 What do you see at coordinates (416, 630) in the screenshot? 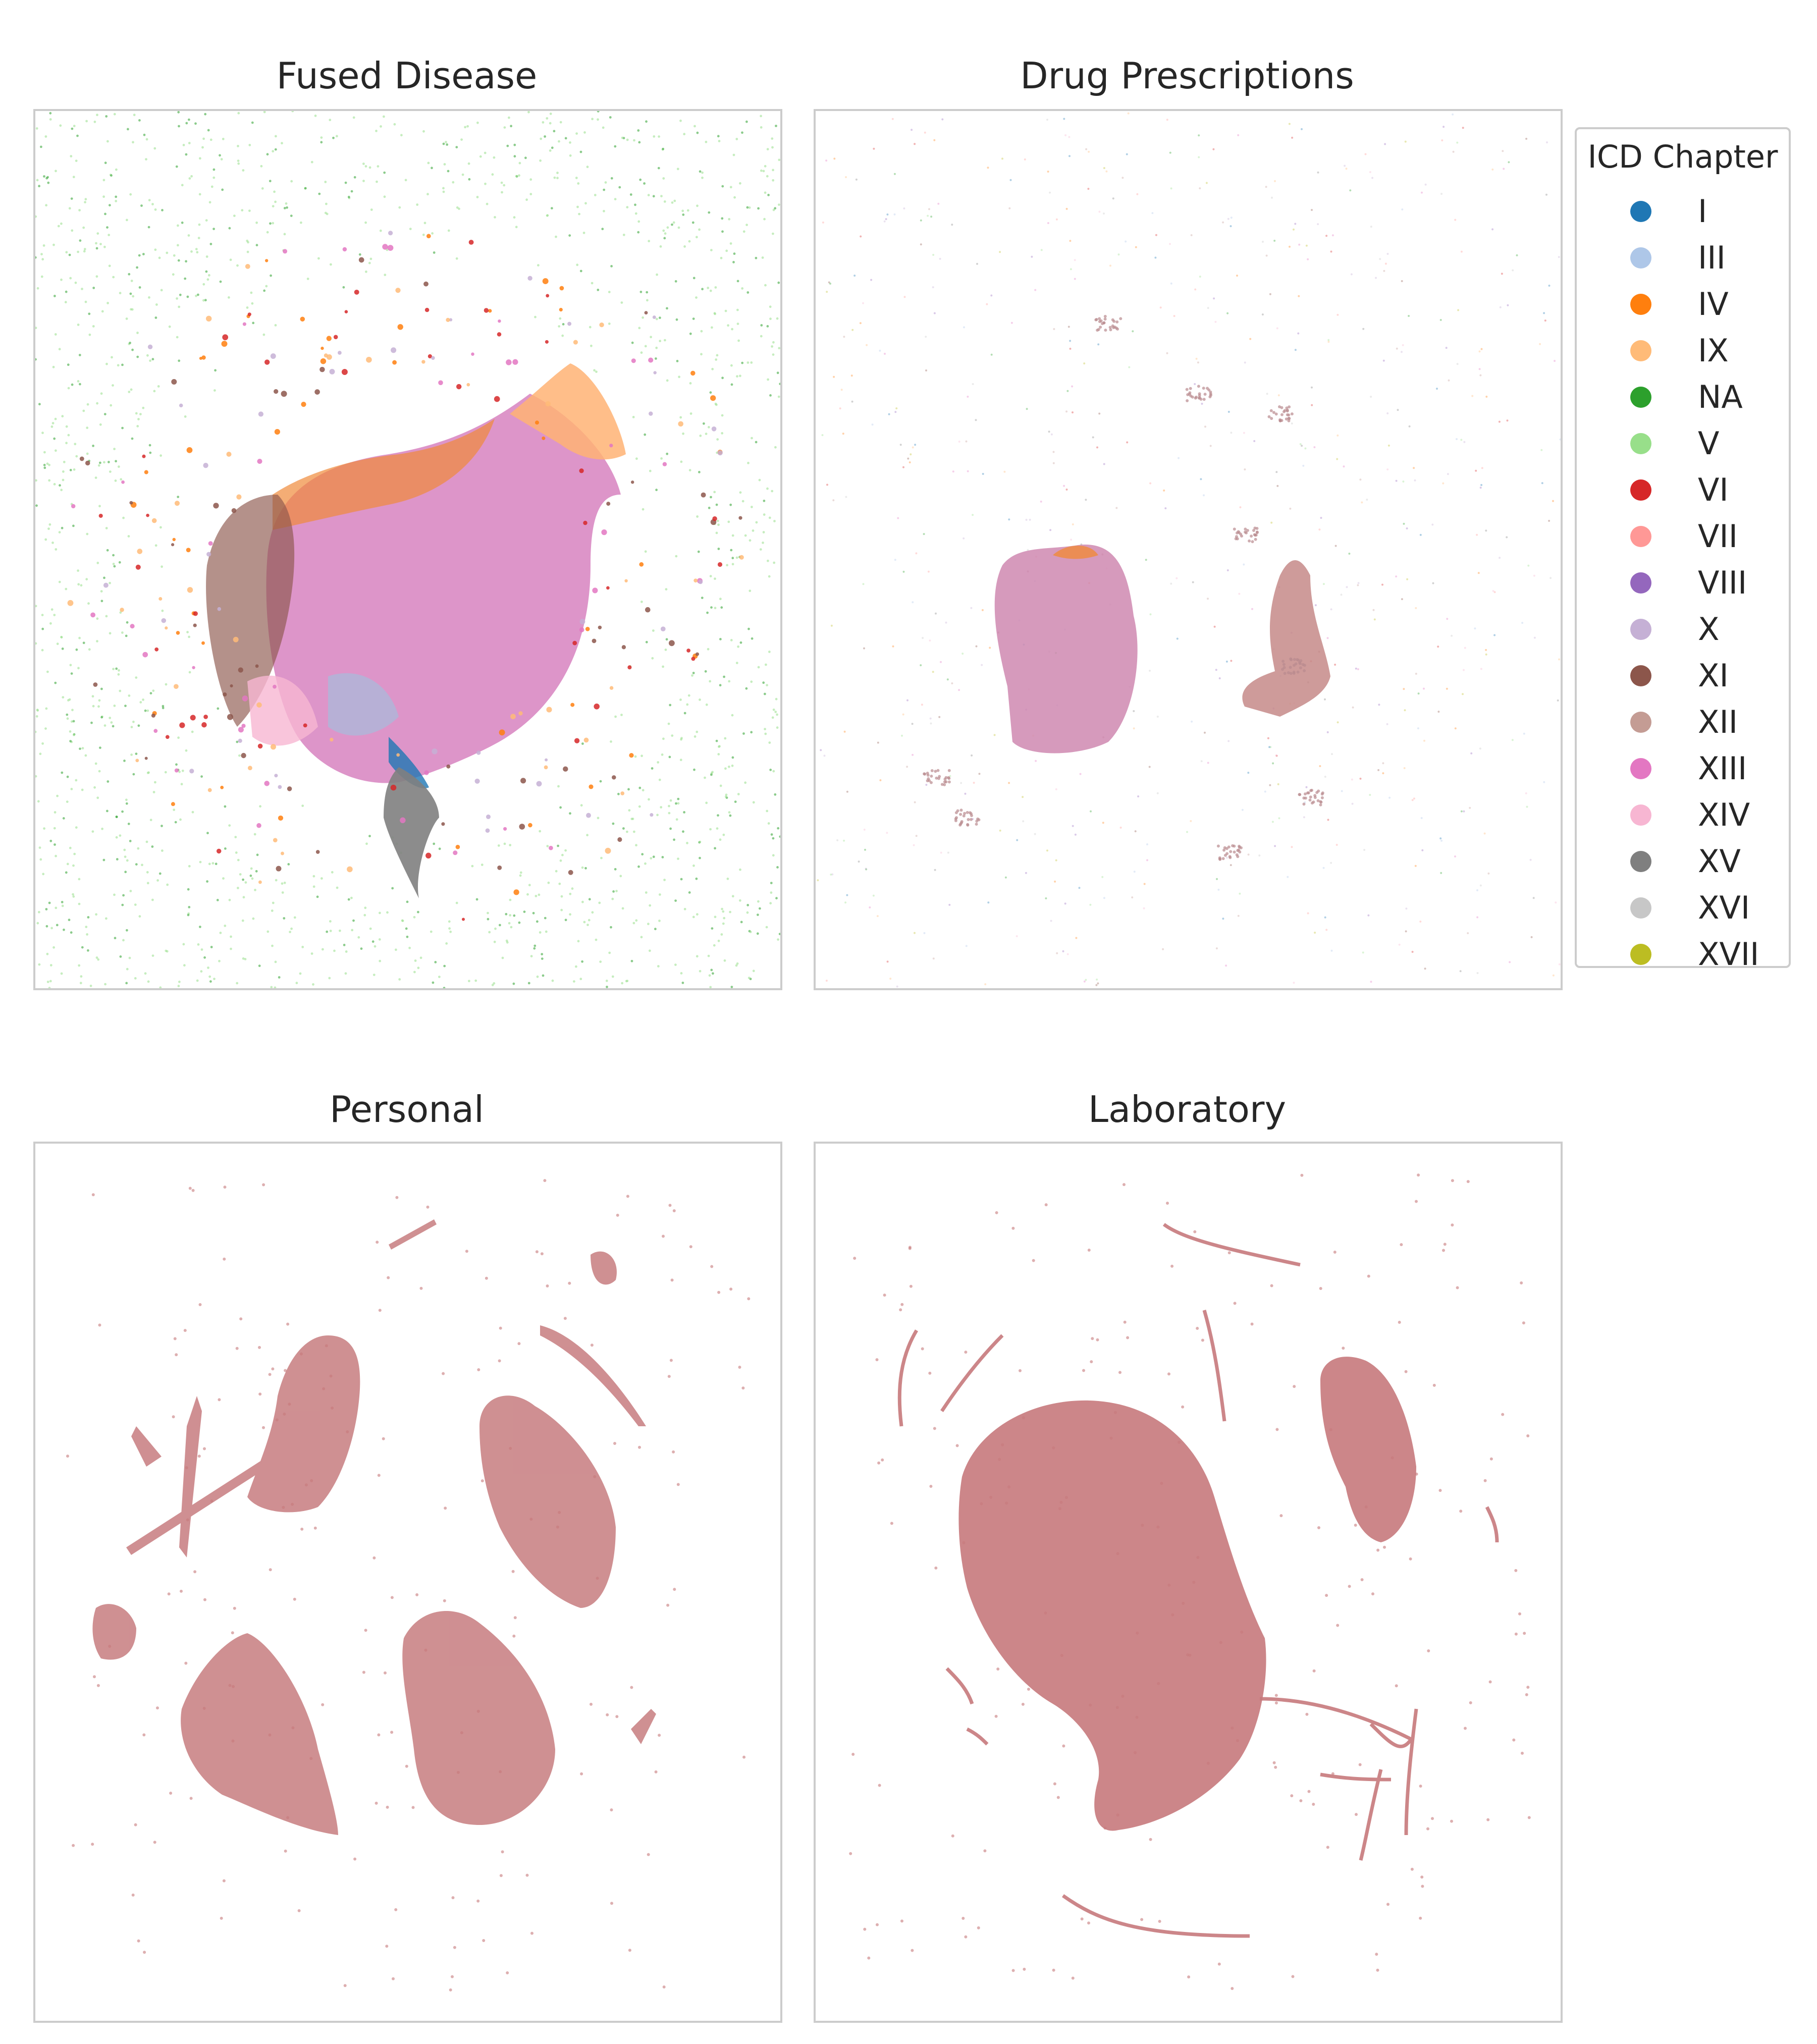
I see `central-cloud` at bounding box center [416, 630].